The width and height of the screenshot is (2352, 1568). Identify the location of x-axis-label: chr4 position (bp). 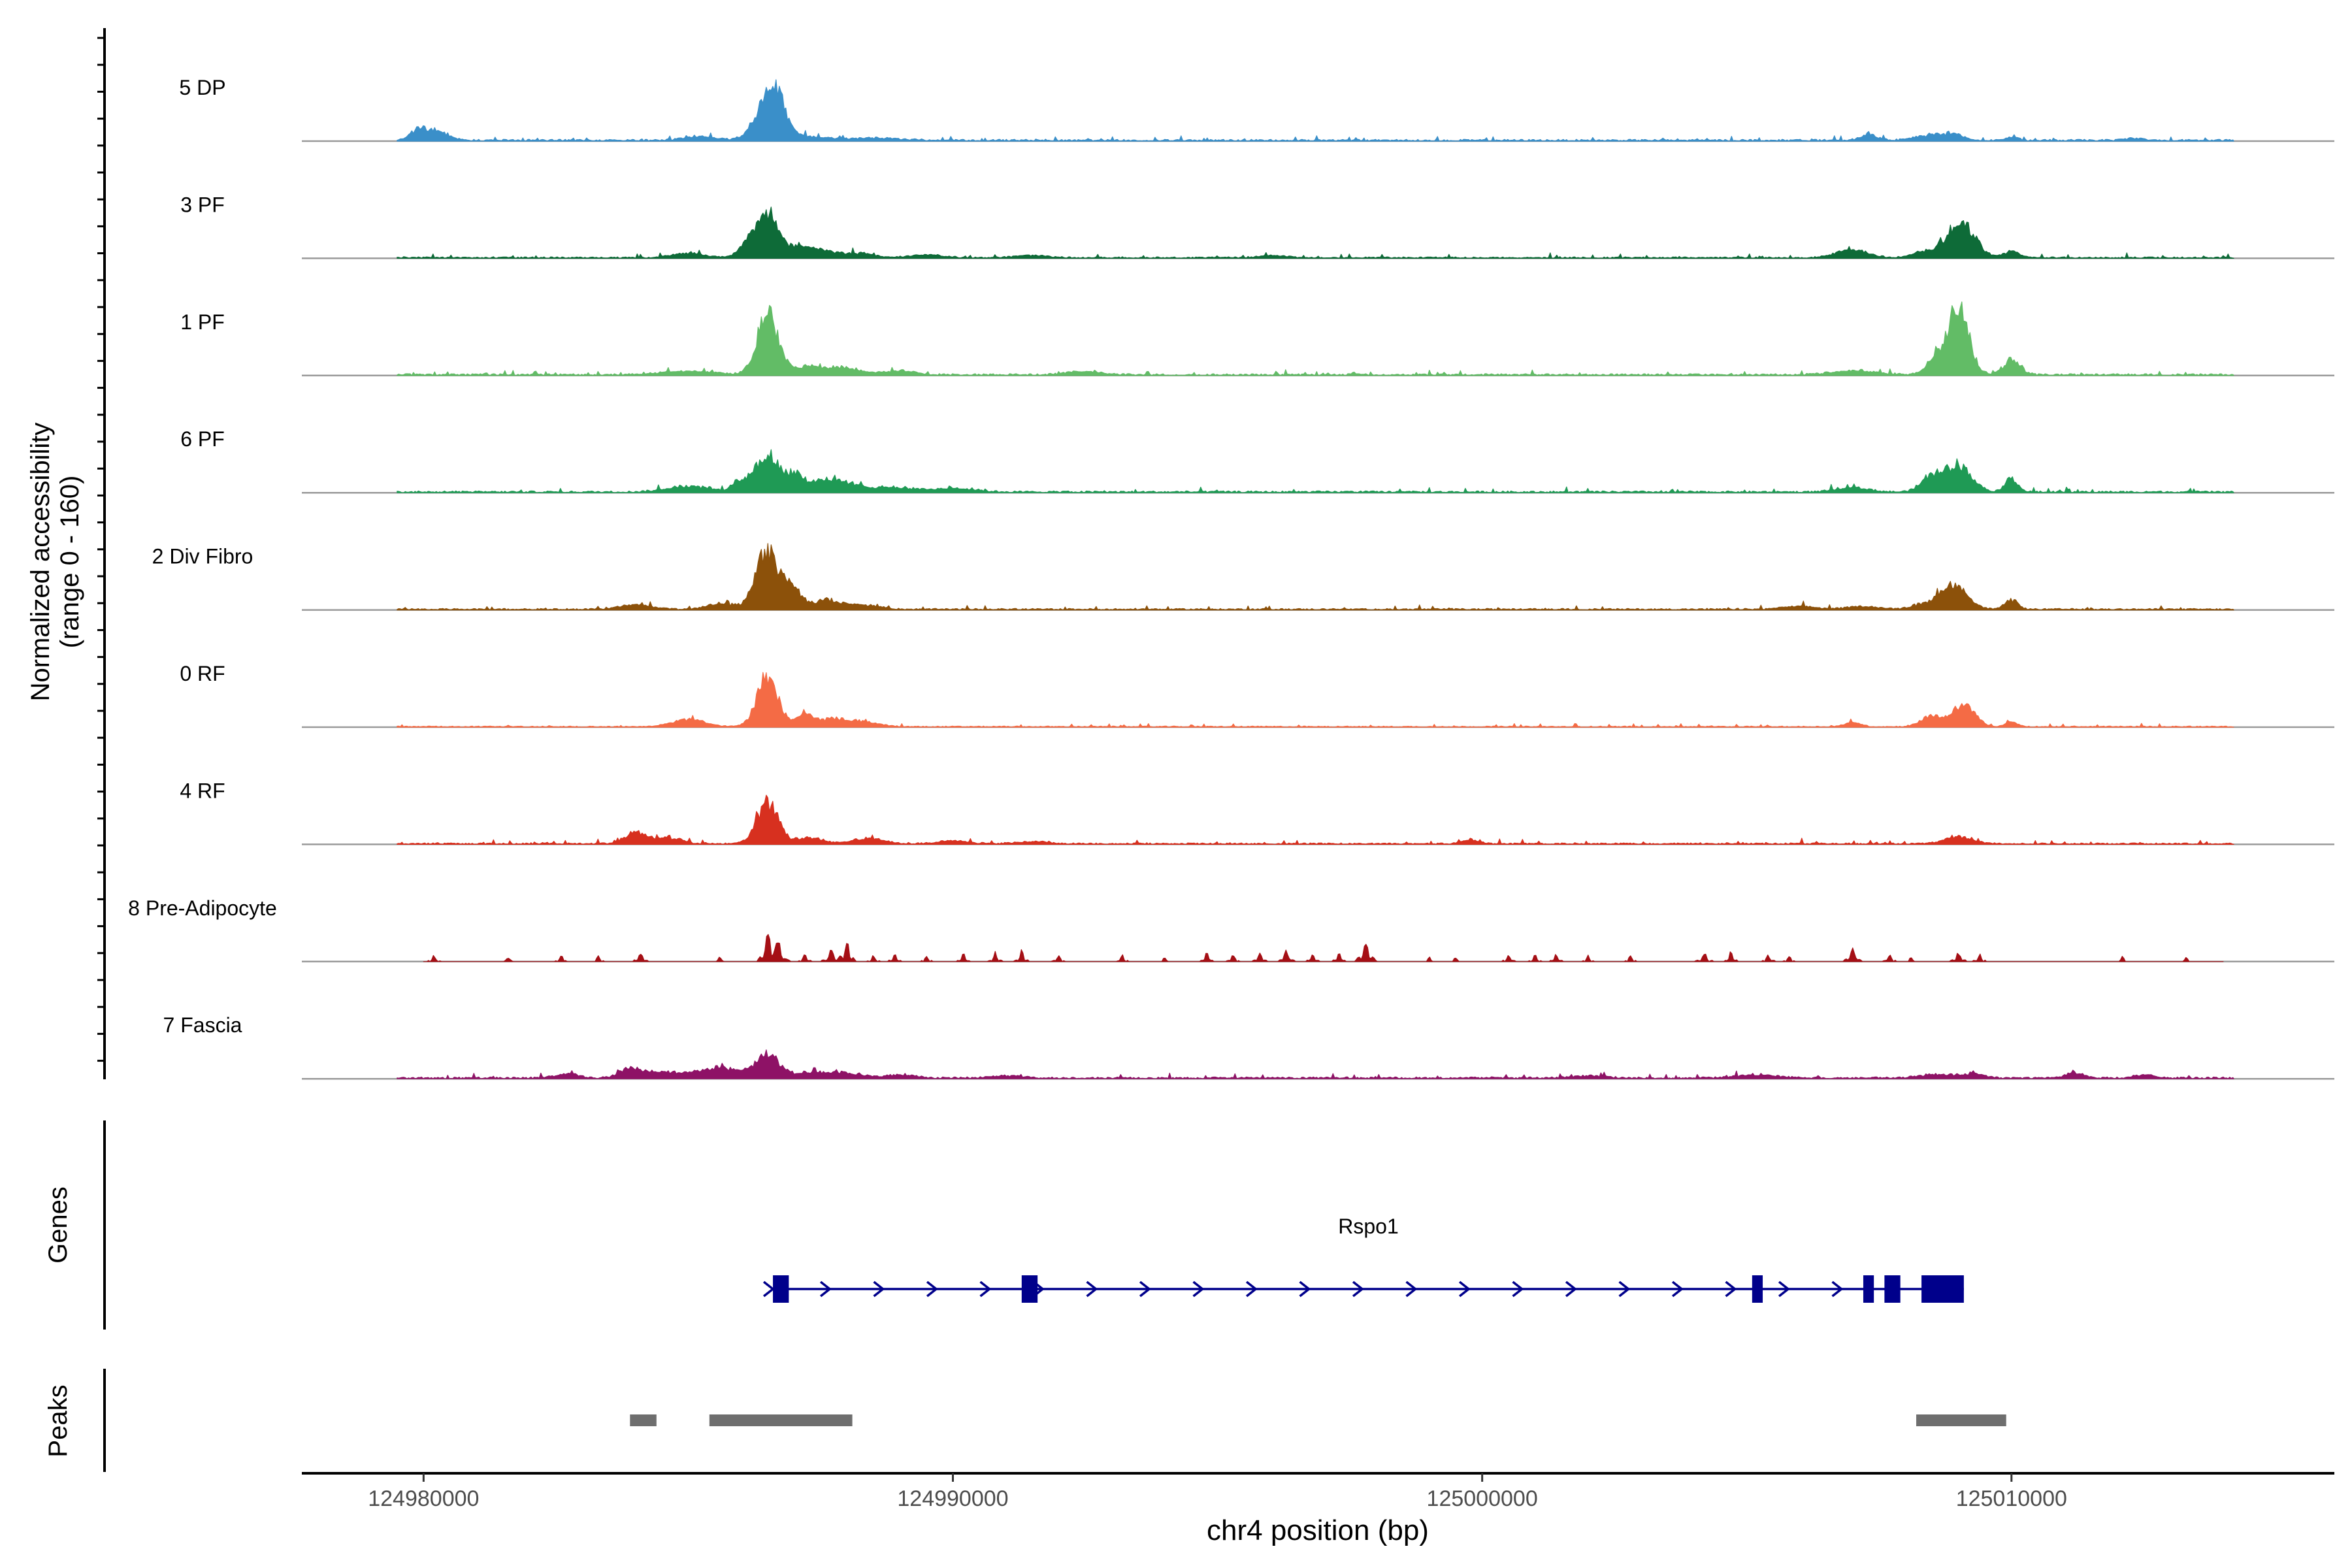
(1318, 1530).